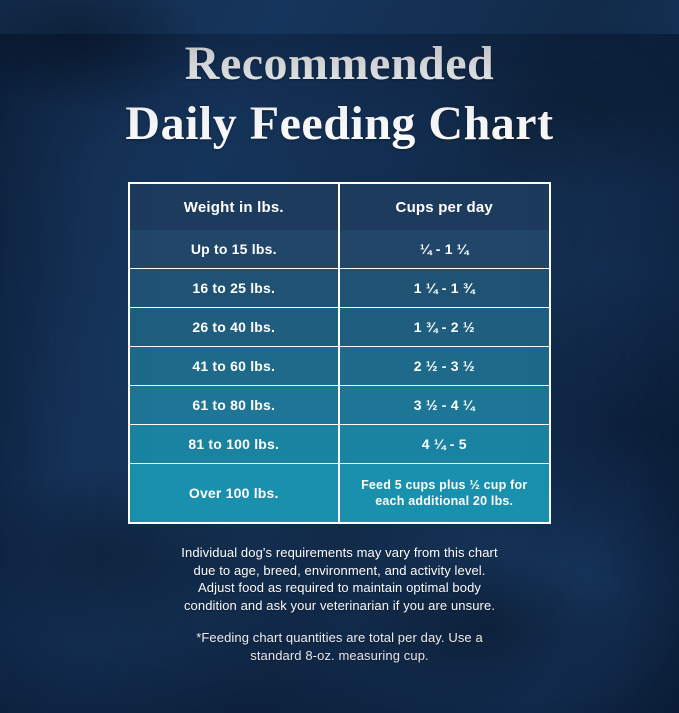 This screenshot has width=679, height=713. I want to click on cups-cell: 2 ½ - 3 ½, so click(444, 366).